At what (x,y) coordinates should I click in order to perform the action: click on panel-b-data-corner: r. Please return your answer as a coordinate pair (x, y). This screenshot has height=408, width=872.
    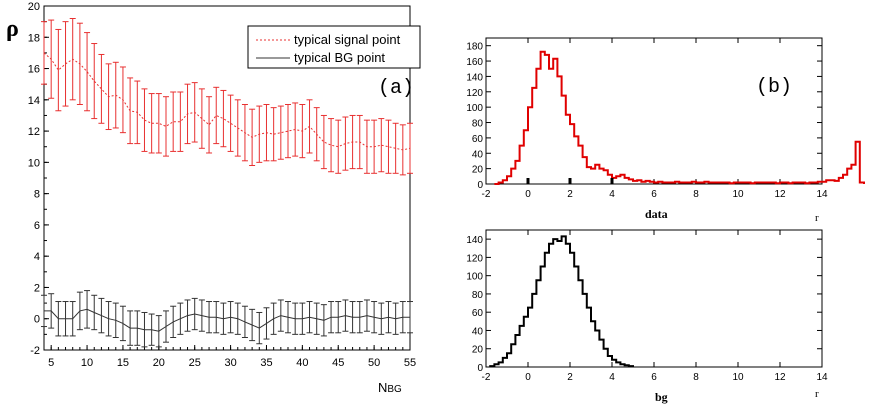
    Looking at the image, I should click on (817, 218).